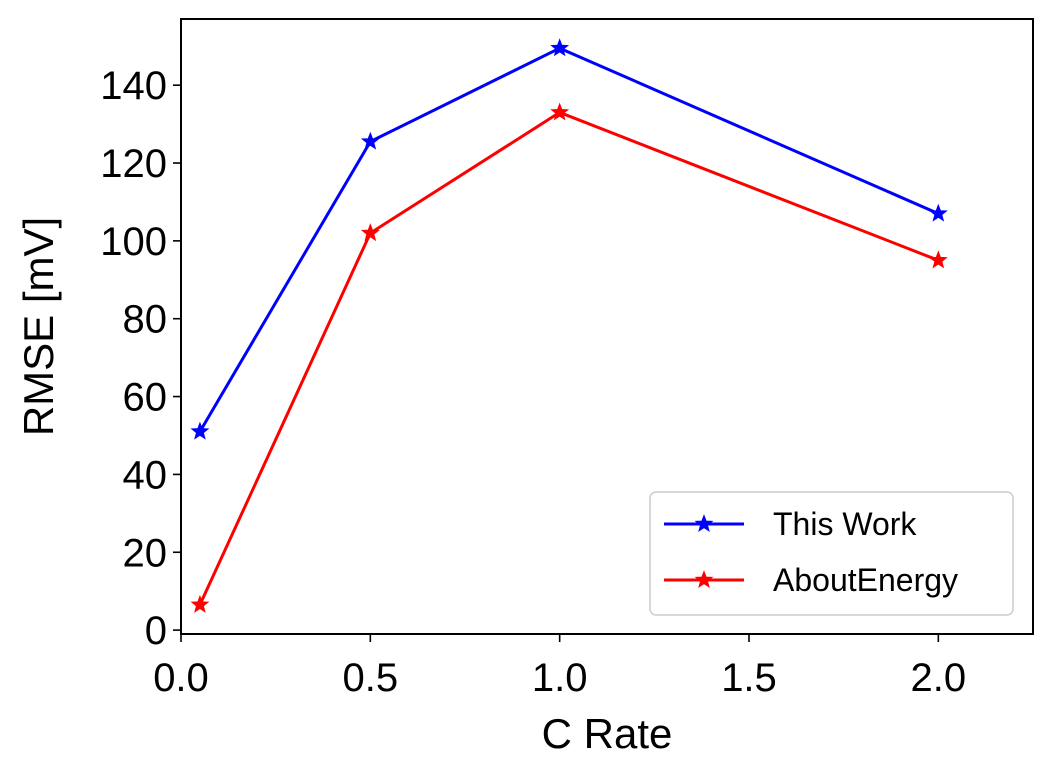  I want to click on legend-label: This Work, so click(845, 524).